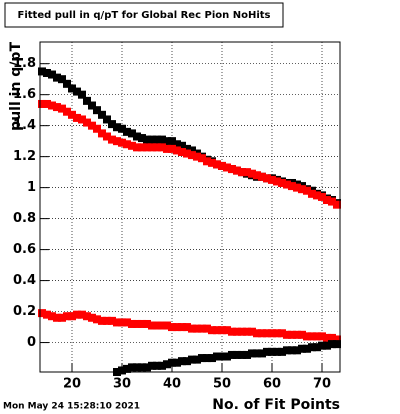 The image size is (400, 414). I want to click on y-tick-label: 0.8, so click(24, 218).